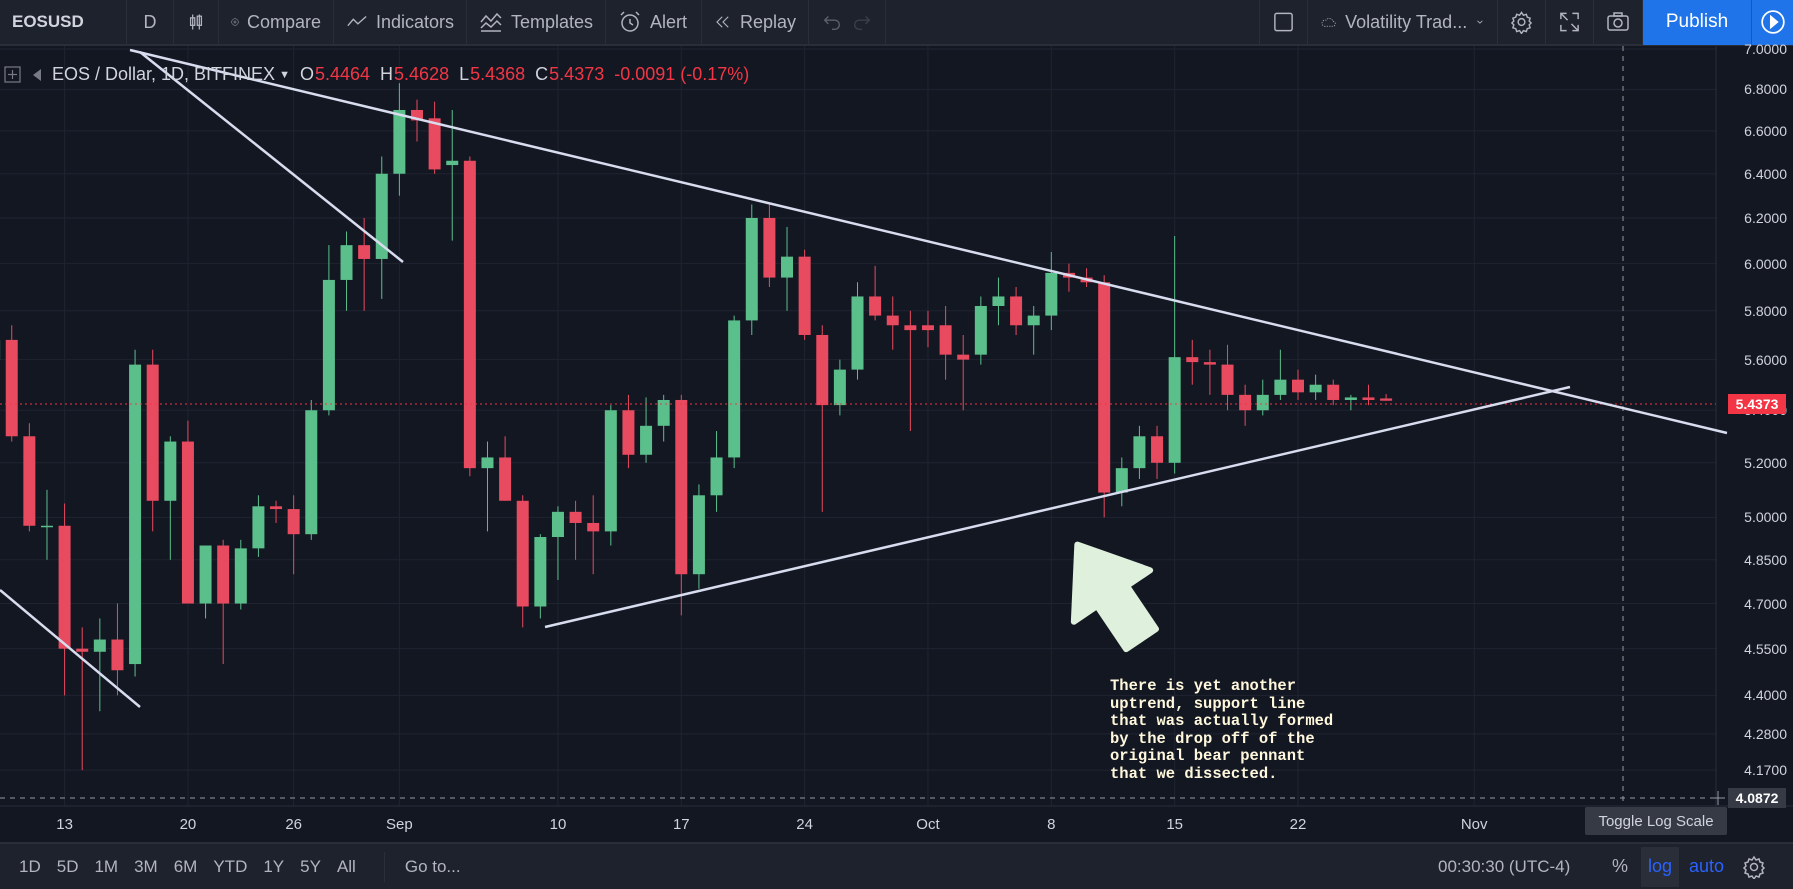  I want to click on gear-icon, so click(1754, 867).